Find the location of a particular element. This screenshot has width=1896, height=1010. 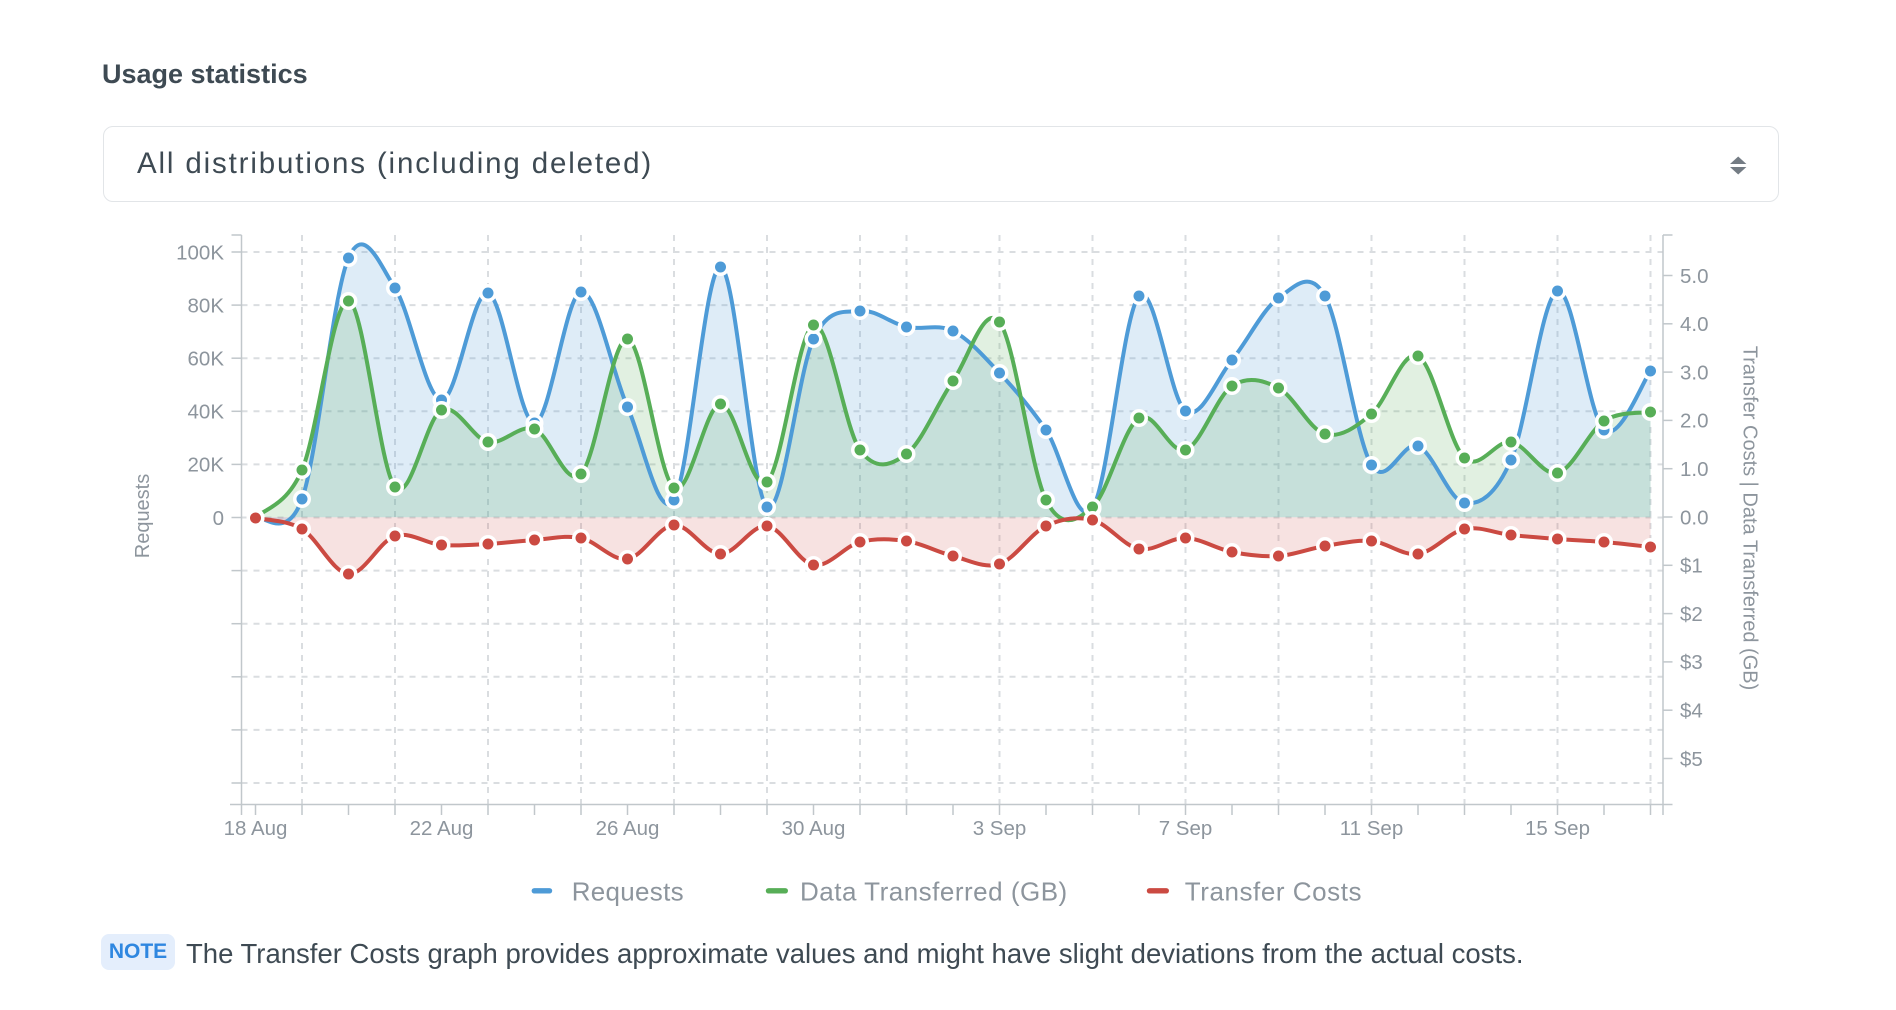

svg-text: $3 is located at coordinates (1691, 662).